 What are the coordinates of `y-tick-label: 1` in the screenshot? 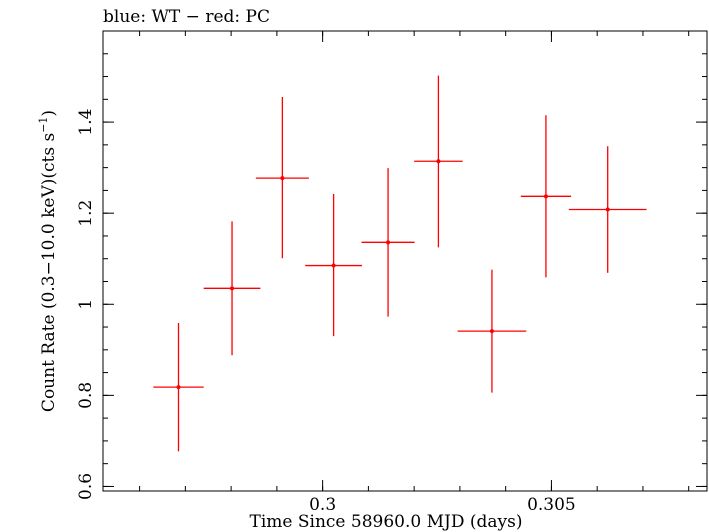 It's located at (86, 304).